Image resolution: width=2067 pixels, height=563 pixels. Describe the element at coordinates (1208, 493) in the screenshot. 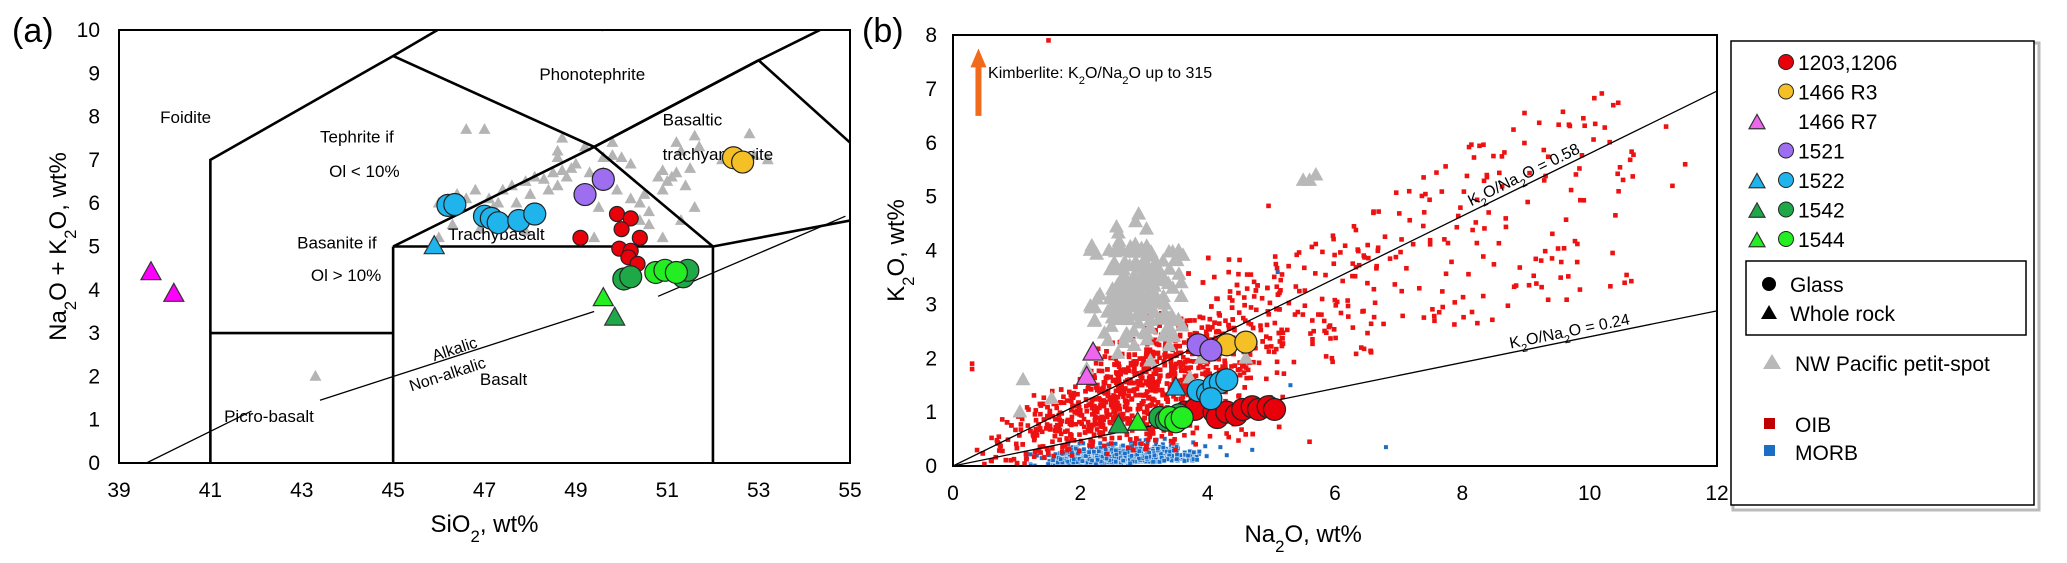

I see `x-tick-label: 4` at that location.